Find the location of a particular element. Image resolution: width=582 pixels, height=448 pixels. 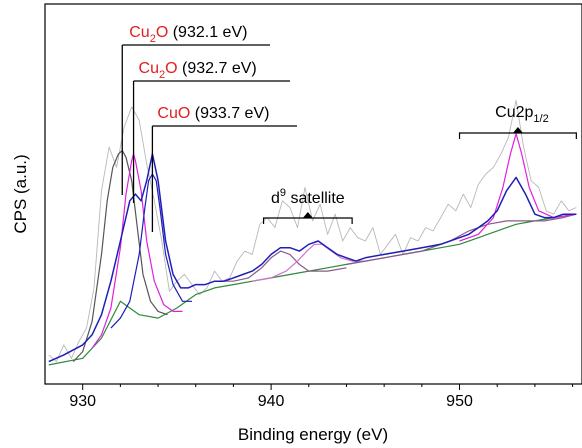

annotation-value: (933.7 eV) is located at coordinates (229, 113).